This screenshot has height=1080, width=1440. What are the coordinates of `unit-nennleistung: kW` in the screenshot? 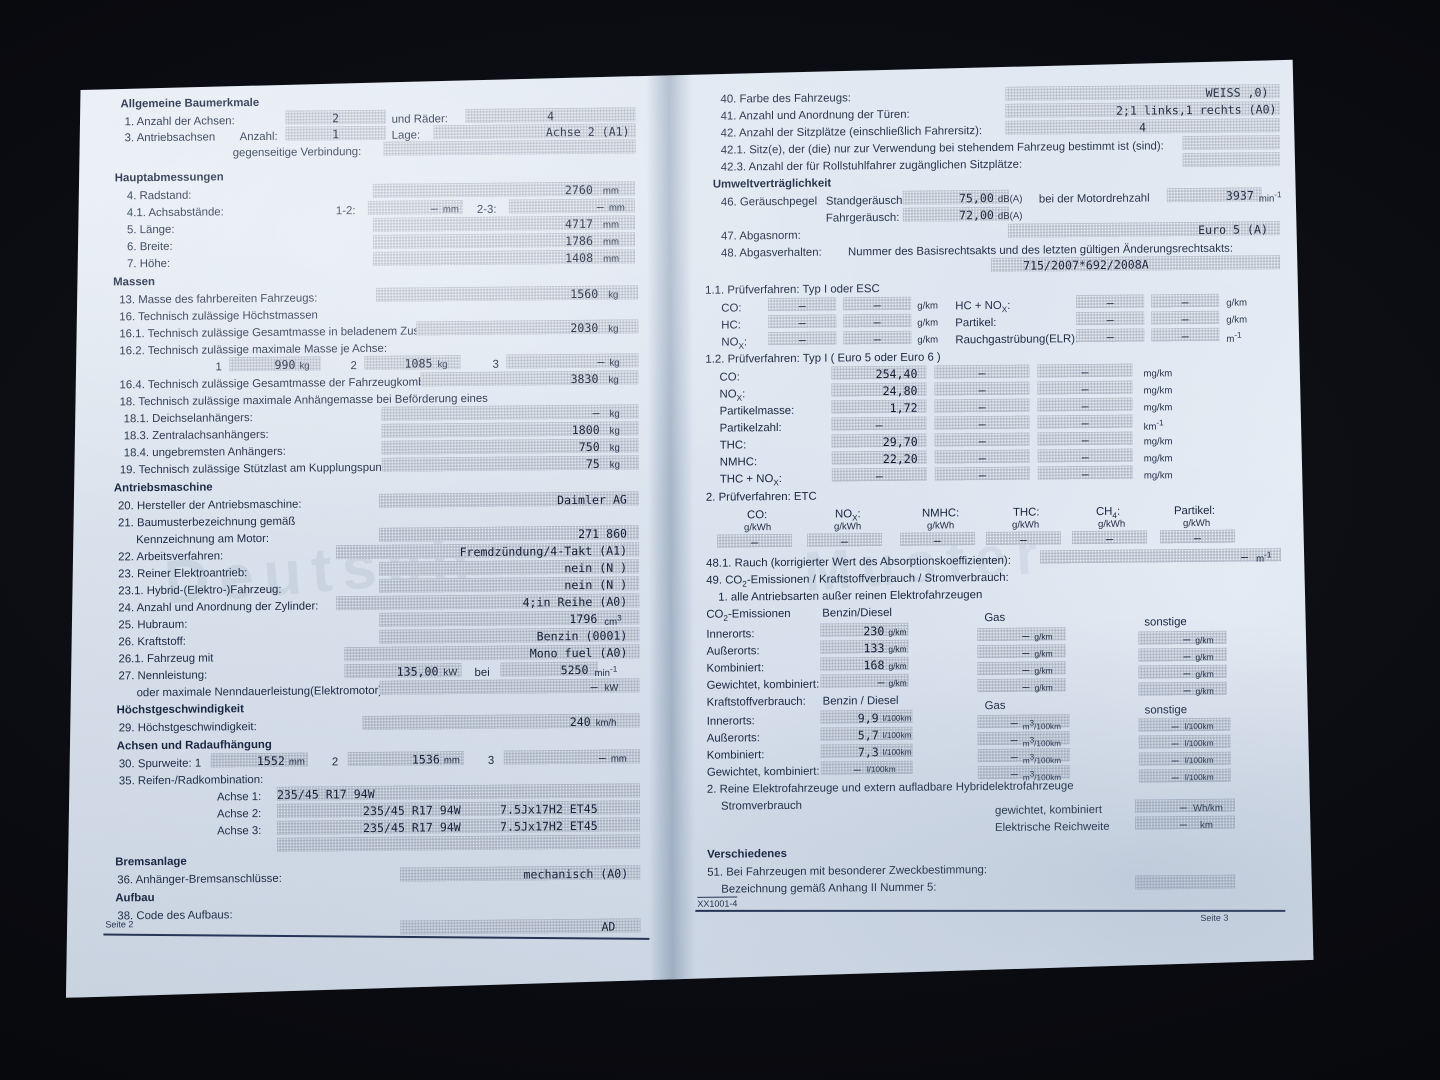 It's located at (450, 673).